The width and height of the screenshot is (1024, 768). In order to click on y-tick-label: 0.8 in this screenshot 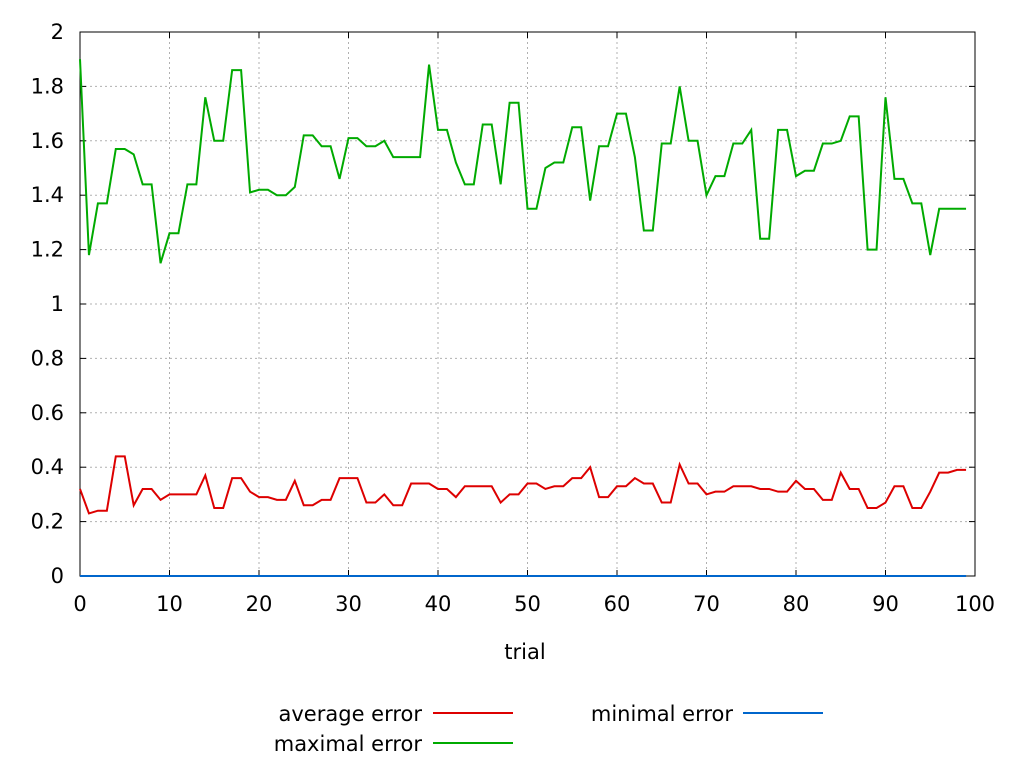, I will do `click(47, 358)`.